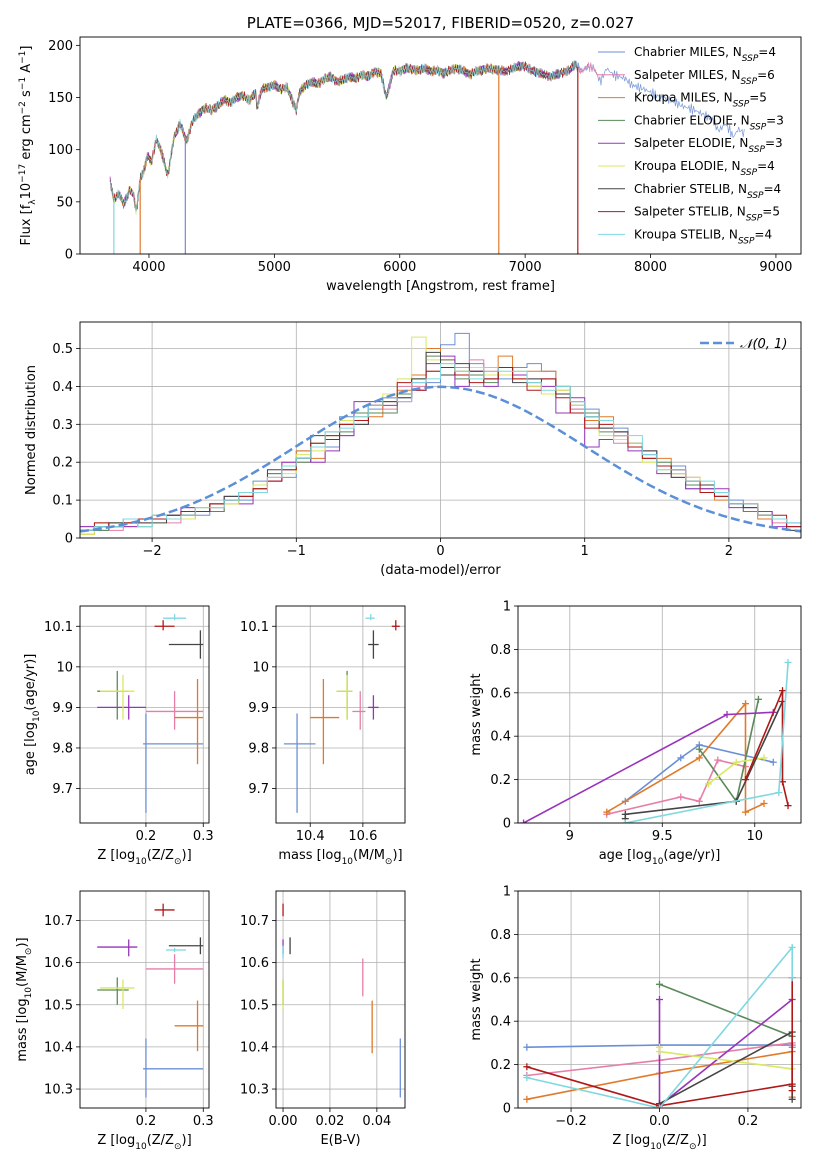 The width and height of the screenshot is (819, 1170). I want to click on weight-line-kroupa-stelib, so click(660, 1026).